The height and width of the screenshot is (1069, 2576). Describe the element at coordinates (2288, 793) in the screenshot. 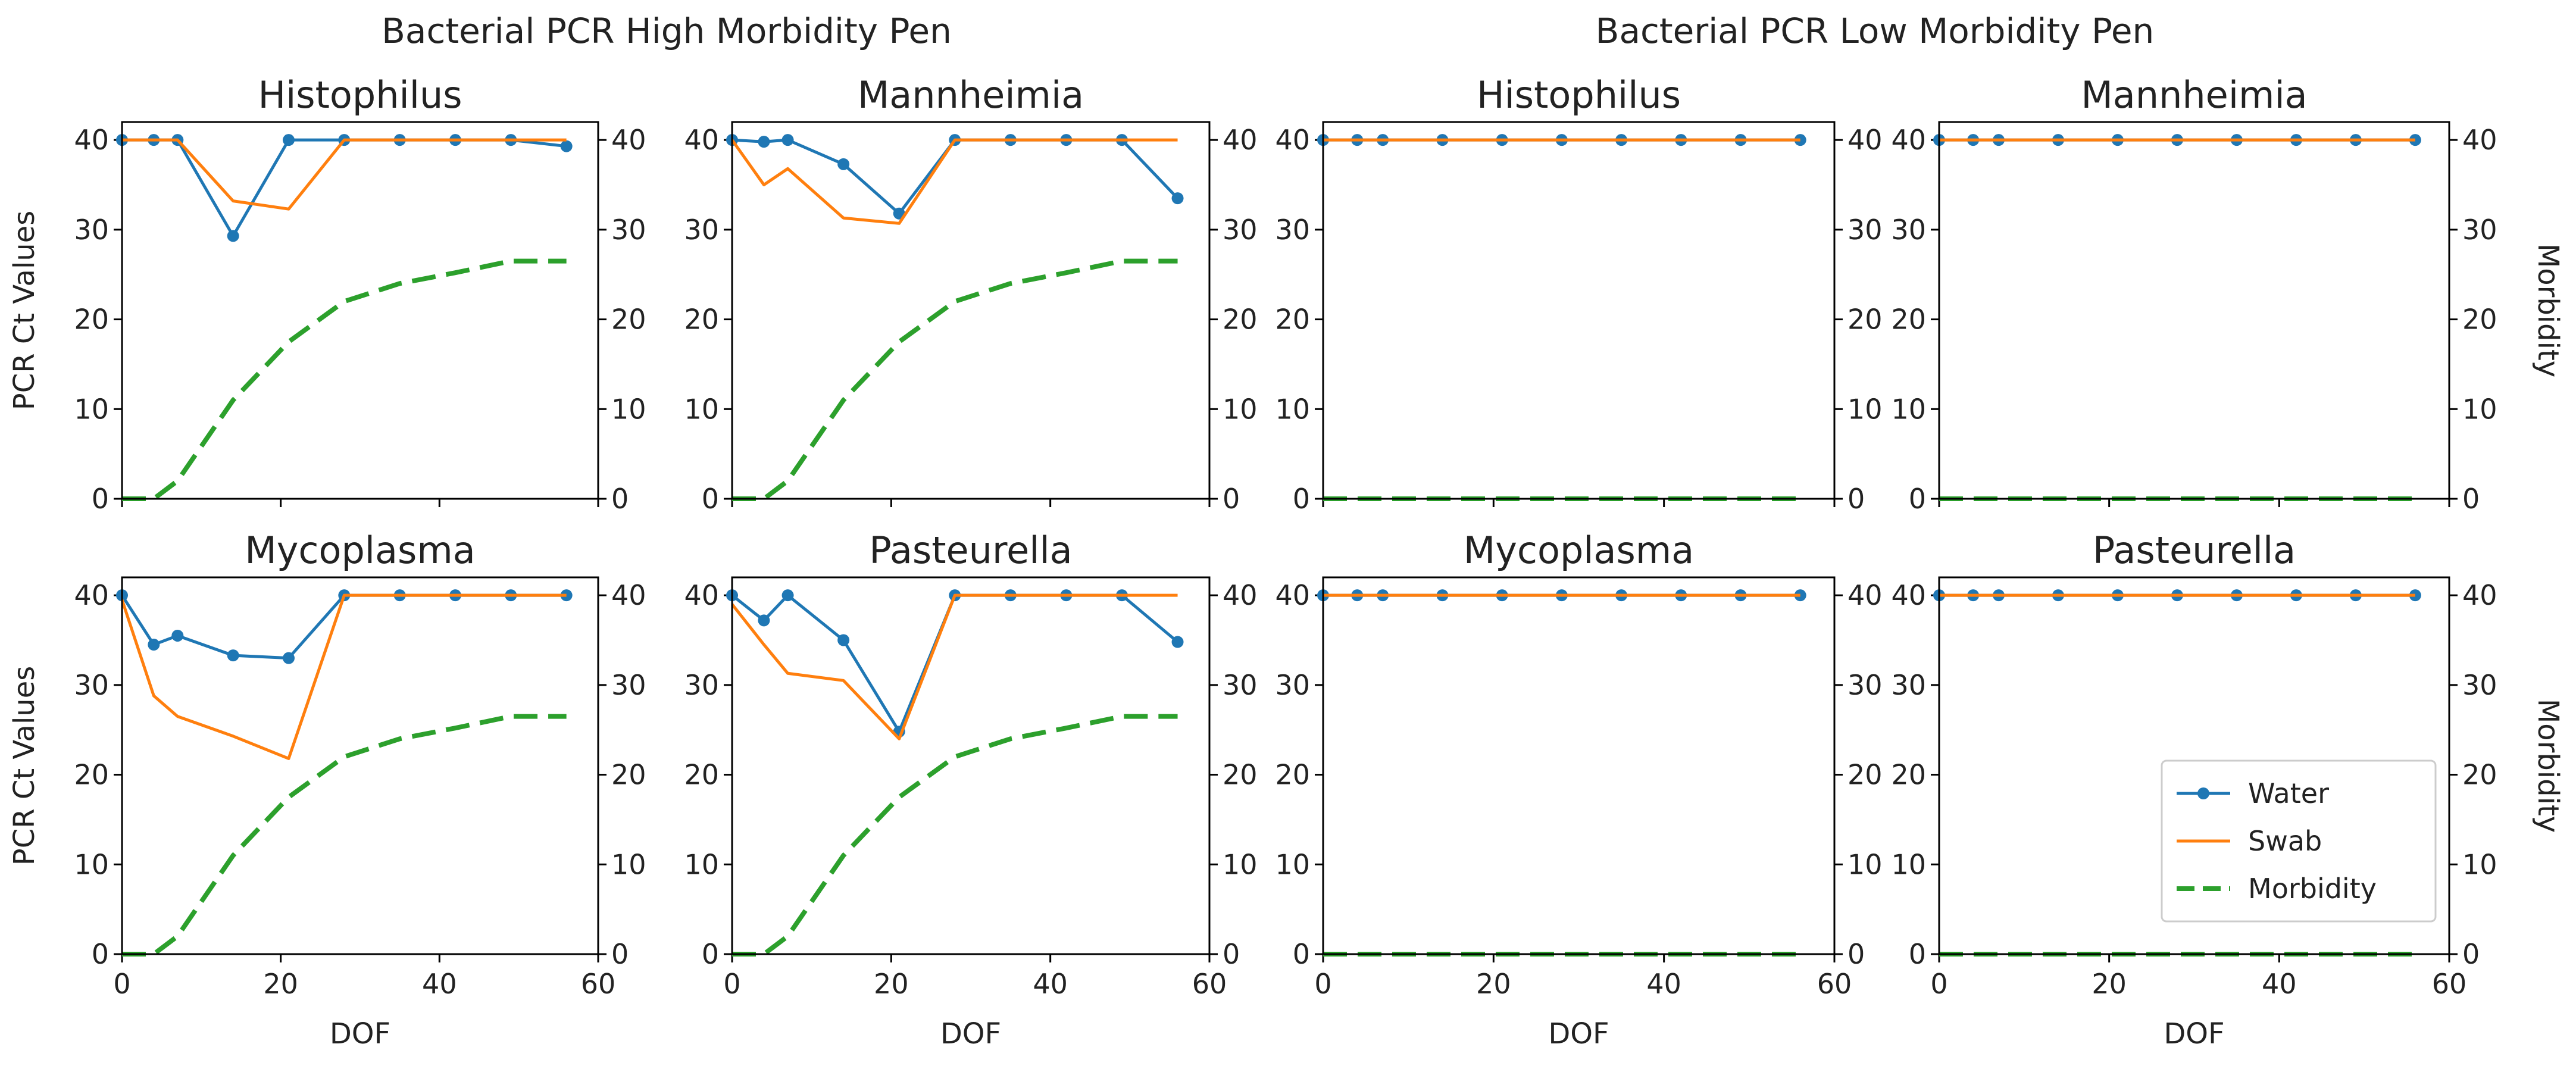

I see `legend-label: Water` at that location.